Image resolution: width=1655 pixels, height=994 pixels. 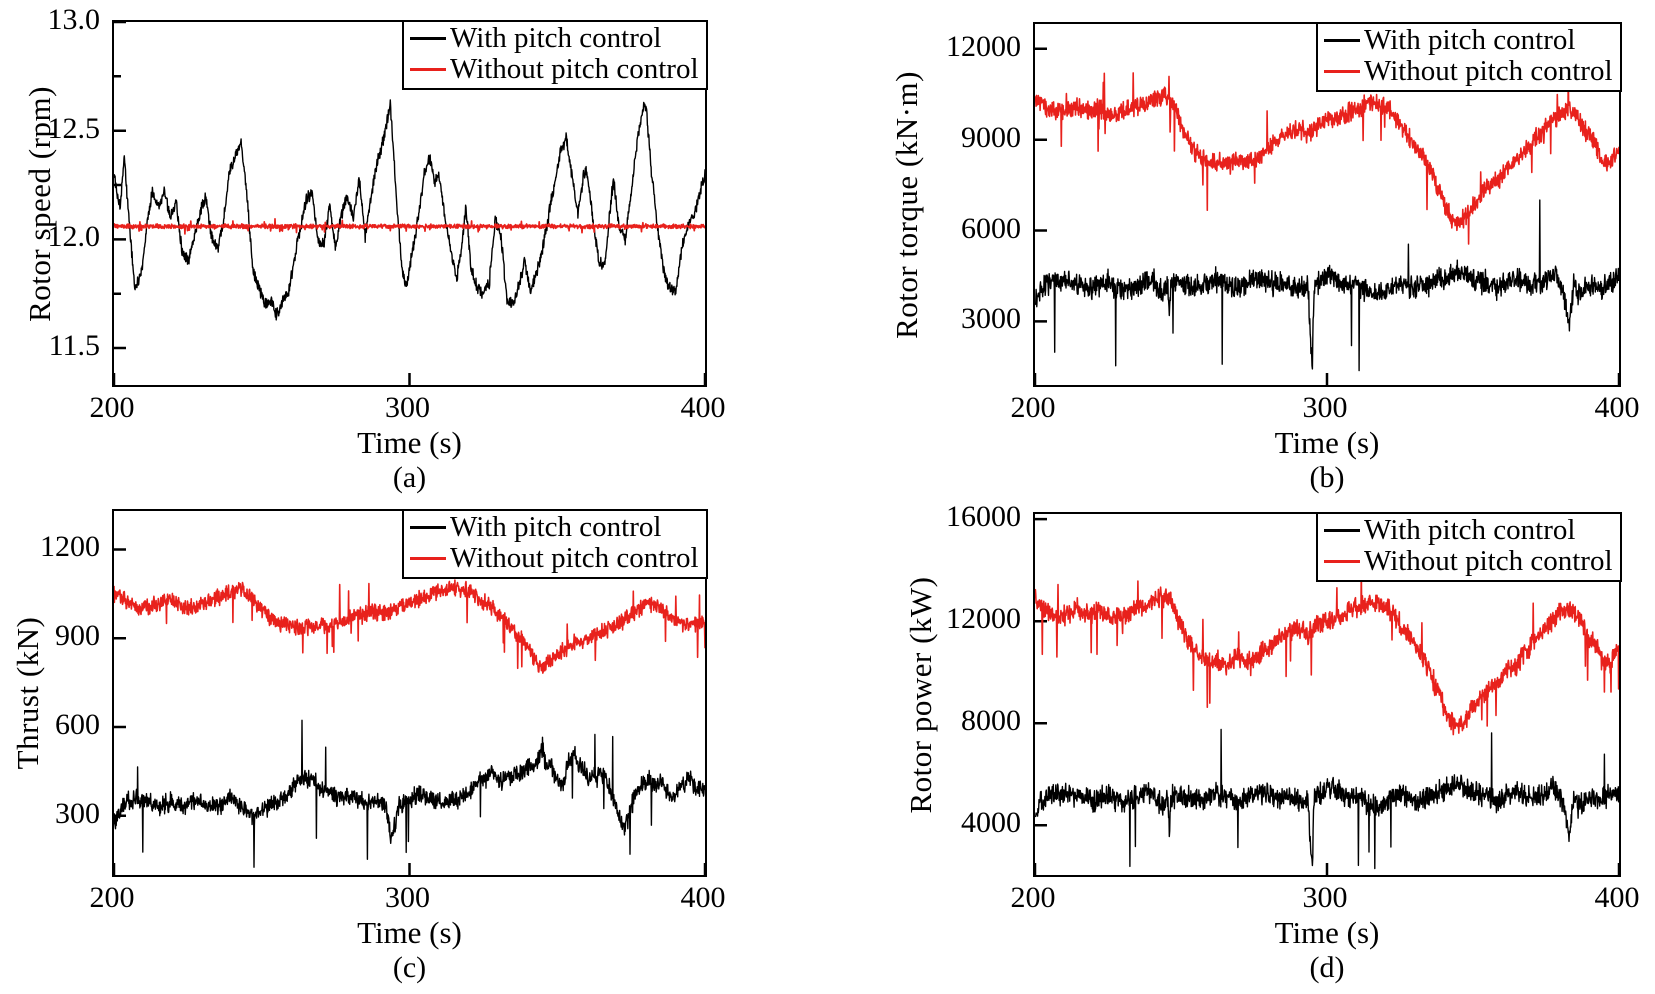 I want to click on y-tick-label: 600, so click(x=77, y=725).